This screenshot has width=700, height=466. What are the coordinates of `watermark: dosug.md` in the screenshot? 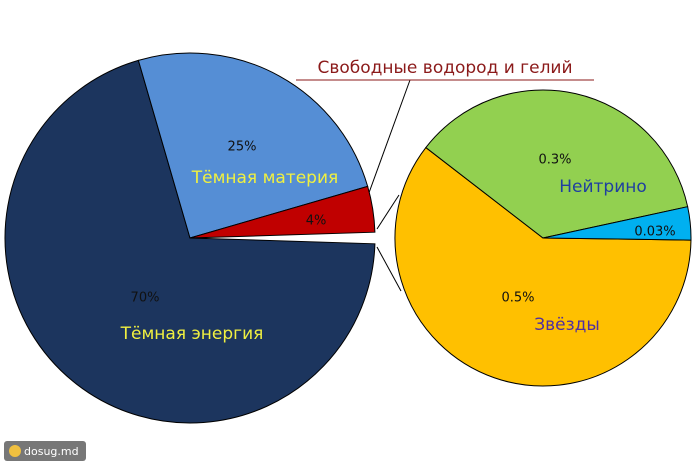 It's located at (51, 451).